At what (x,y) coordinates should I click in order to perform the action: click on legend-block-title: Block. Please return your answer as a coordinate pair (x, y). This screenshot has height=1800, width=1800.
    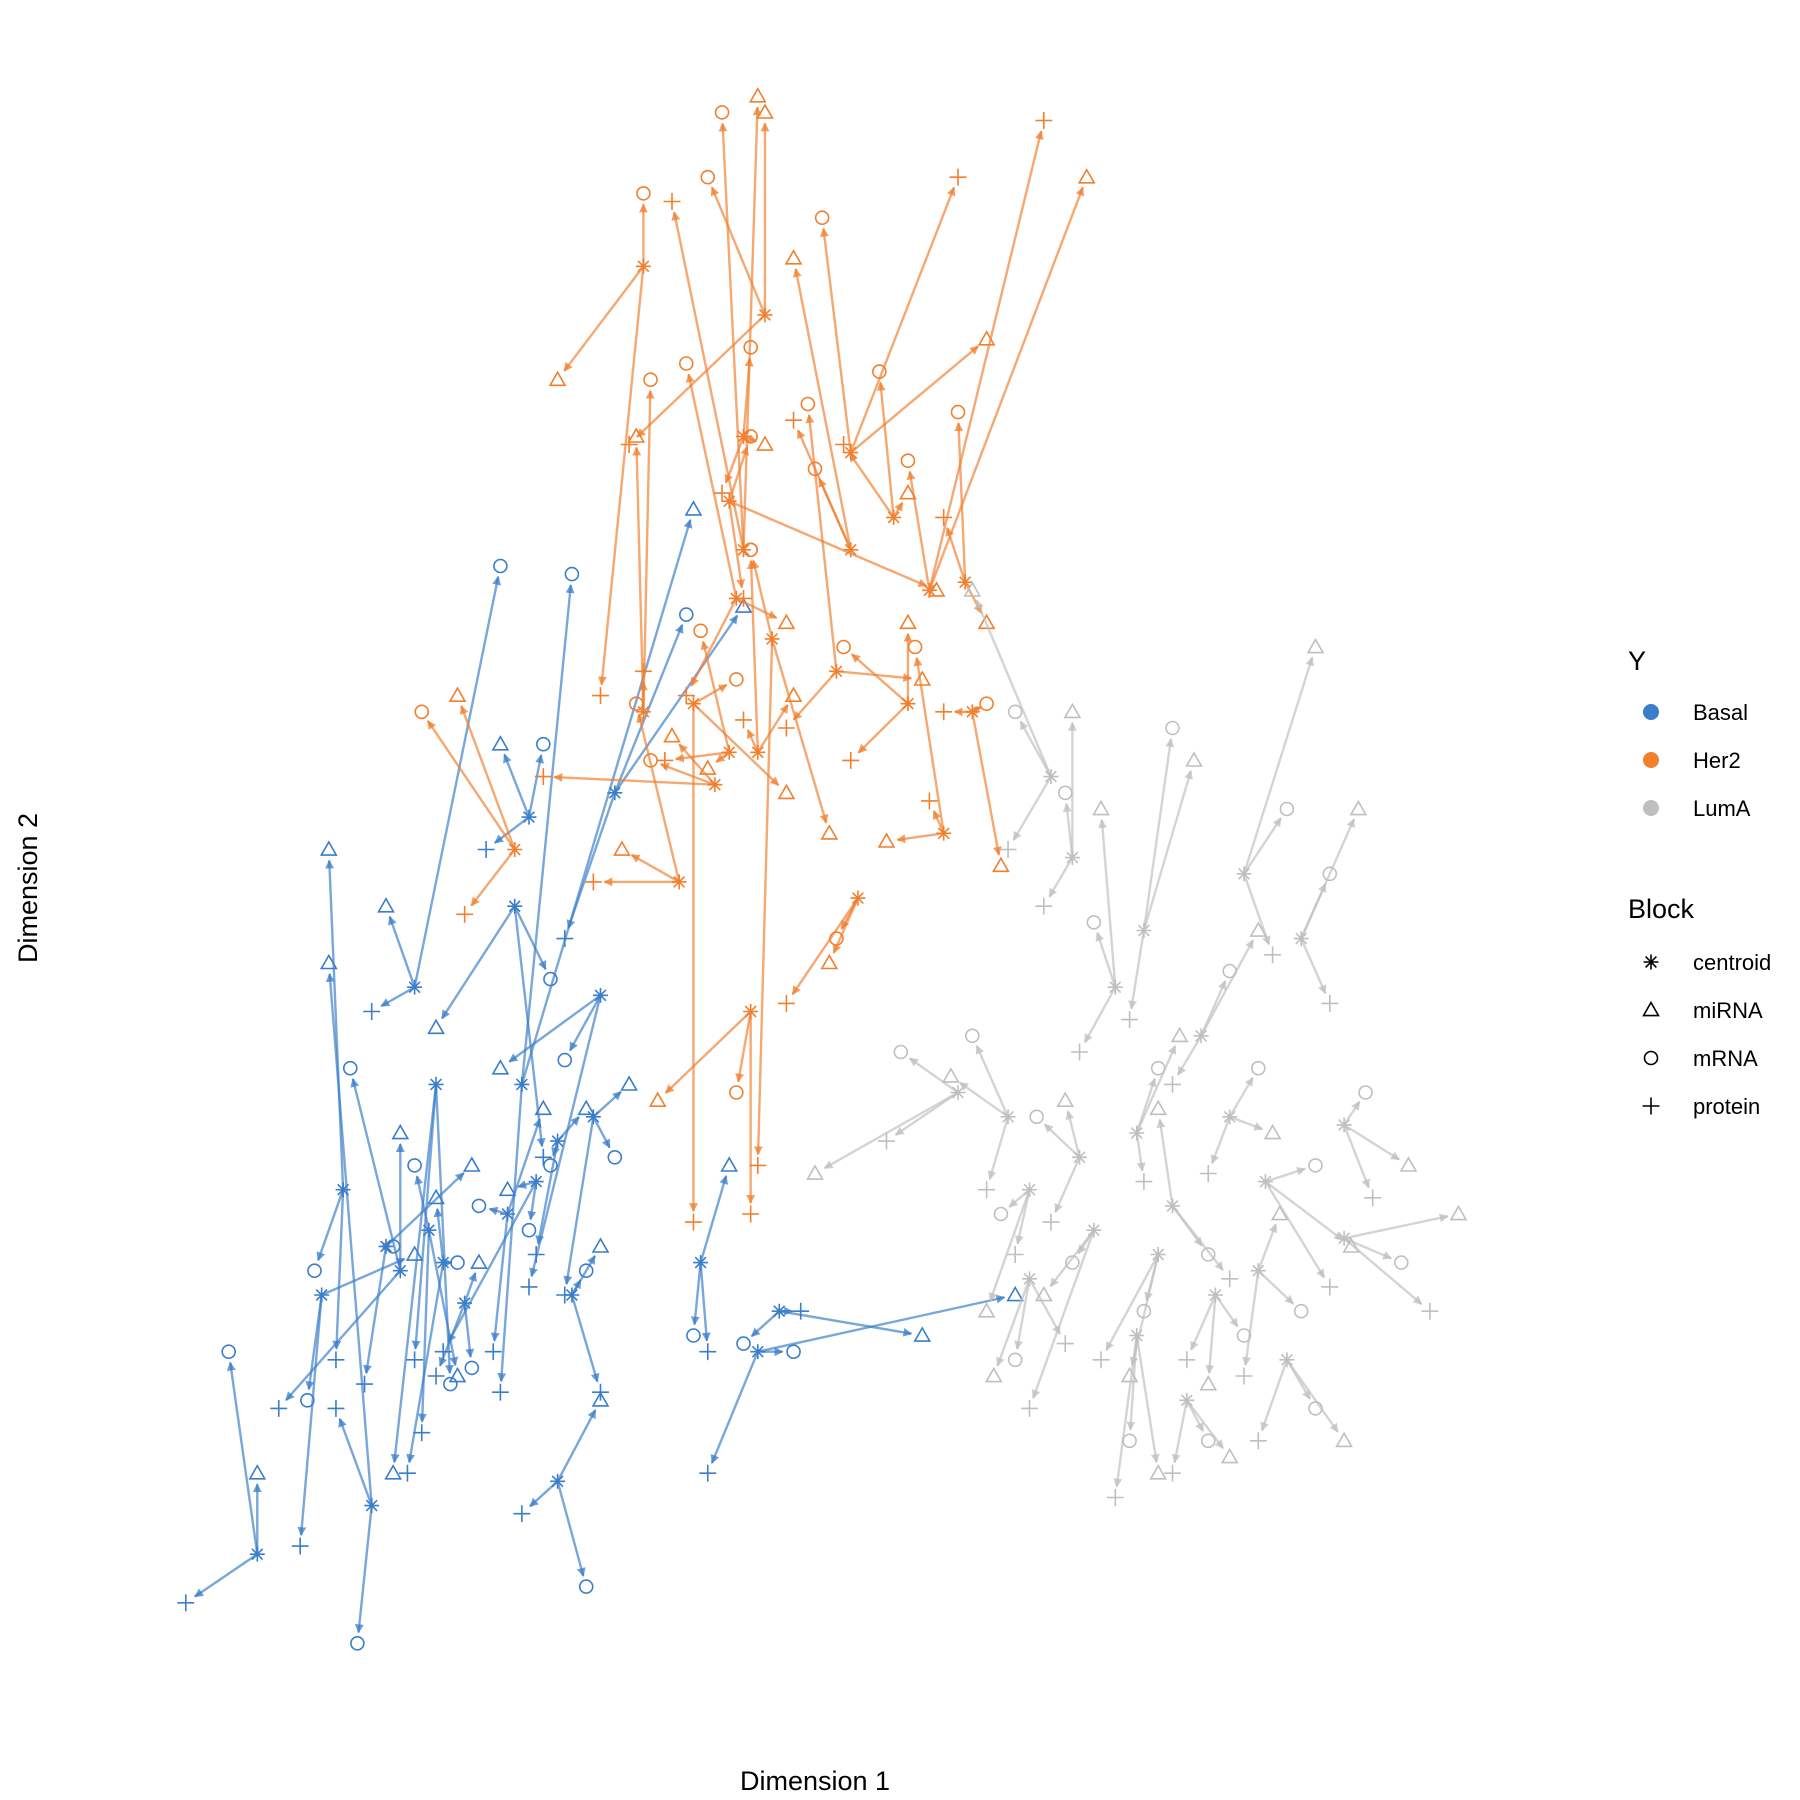
    Looking at the image, I should click on (1661, 909).